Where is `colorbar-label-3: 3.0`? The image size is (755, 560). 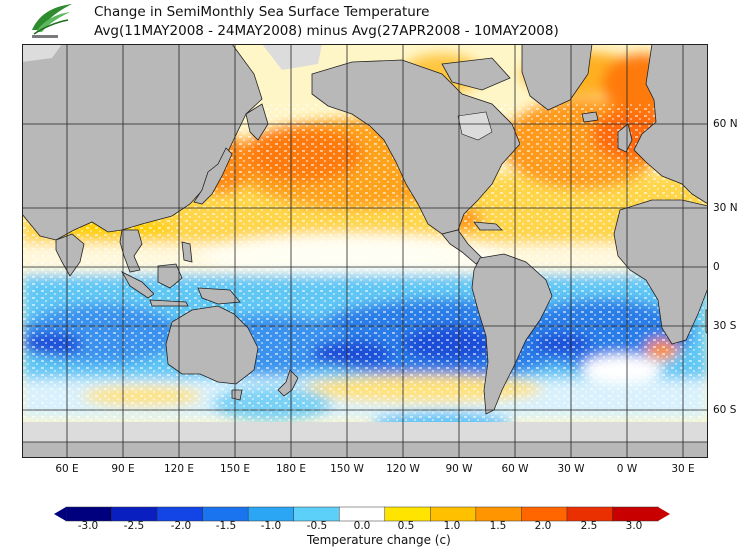 colorbar-label-3: 3.0 is located at coordinates (634, 526).